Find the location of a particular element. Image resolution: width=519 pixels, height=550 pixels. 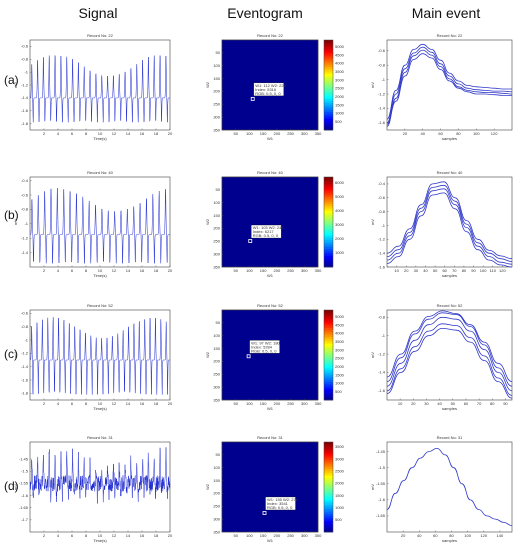

x-tick-label: 90 is located at coordinates (473, 270).